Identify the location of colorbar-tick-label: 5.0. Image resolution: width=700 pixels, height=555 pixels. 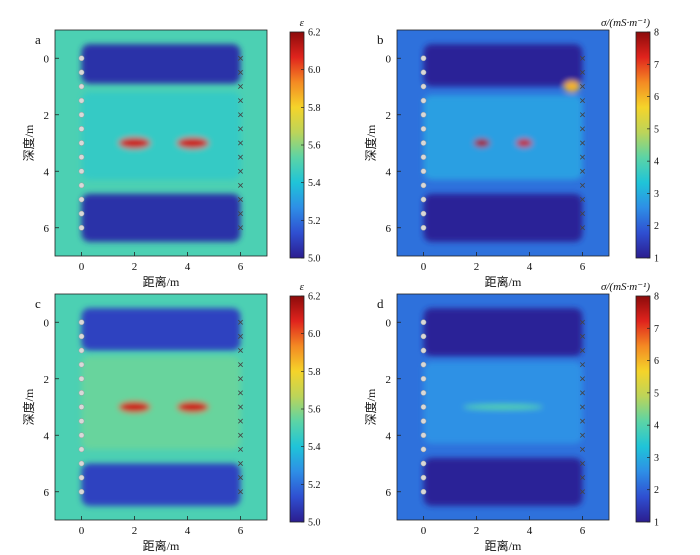
(314, 259).